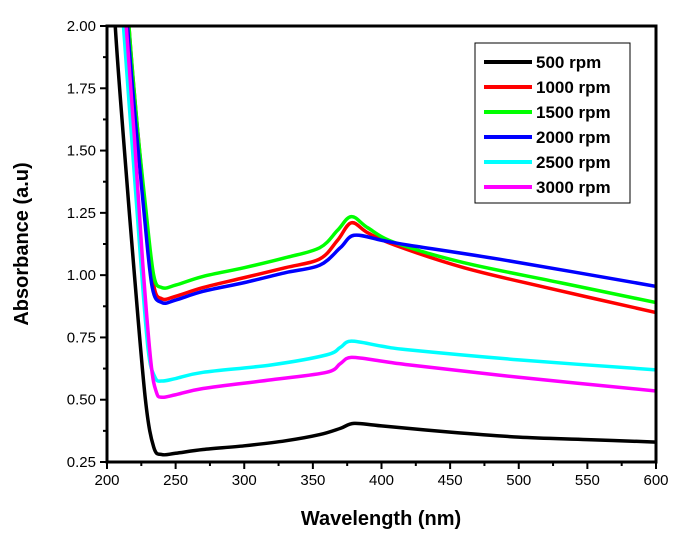 Image resolution: width=680 pixels, height=536 pixels. Describe the element at coordinates (568, 62) in the screenshot. I see `legend-label: 500 rpm` at that location.